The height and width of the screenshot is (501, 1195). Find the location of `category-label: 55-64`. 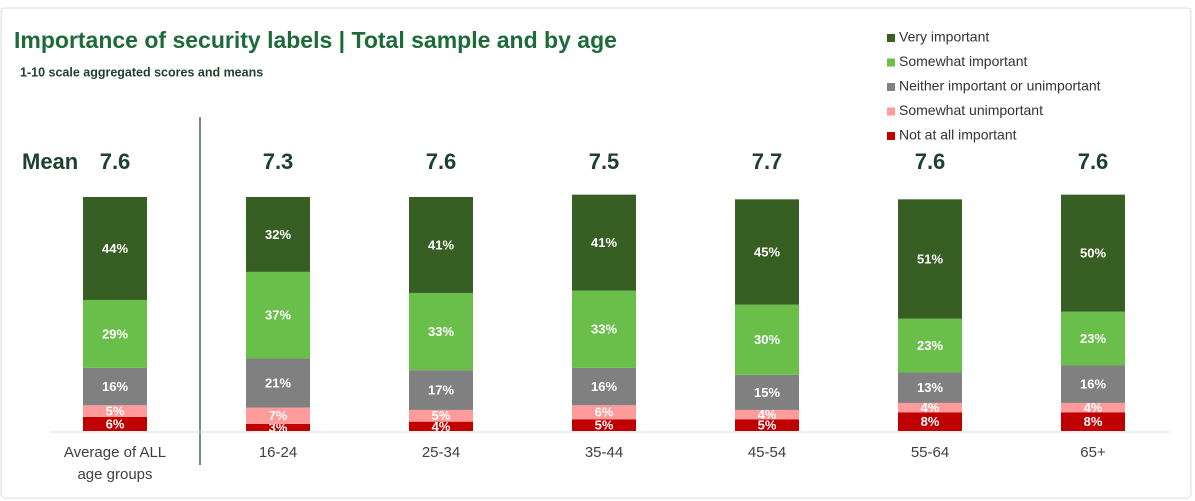

category-label: 55-64 is located at coordinates (930, 452).